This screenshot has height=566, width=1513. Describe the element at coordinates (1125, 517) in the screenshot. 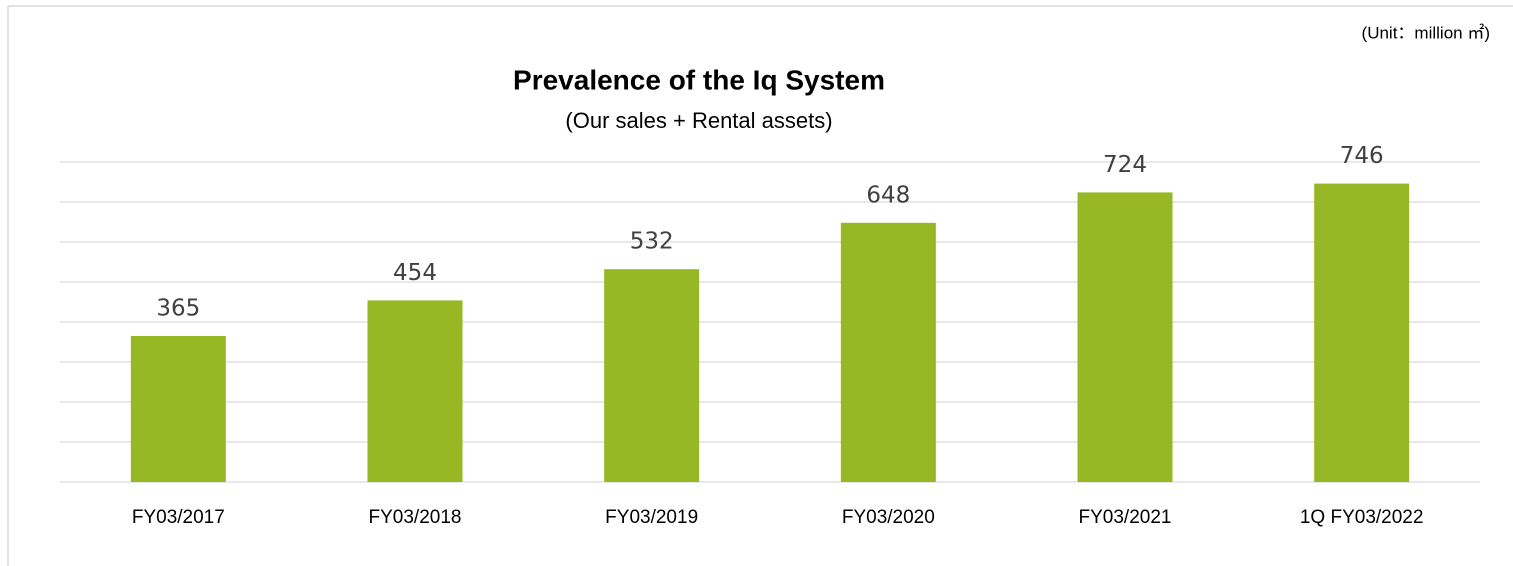

I see `x-tick-label: FY03/2021` at that location.